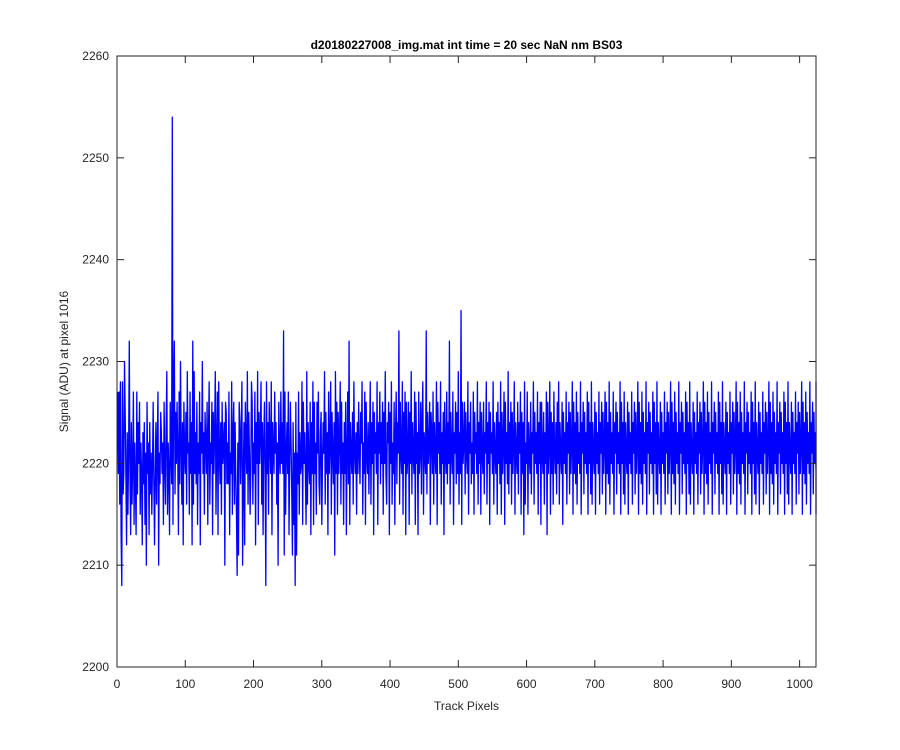 The width and height of the screenshot is (900, 750). I want to click on x-tick-label: 800, so click(663, 684).